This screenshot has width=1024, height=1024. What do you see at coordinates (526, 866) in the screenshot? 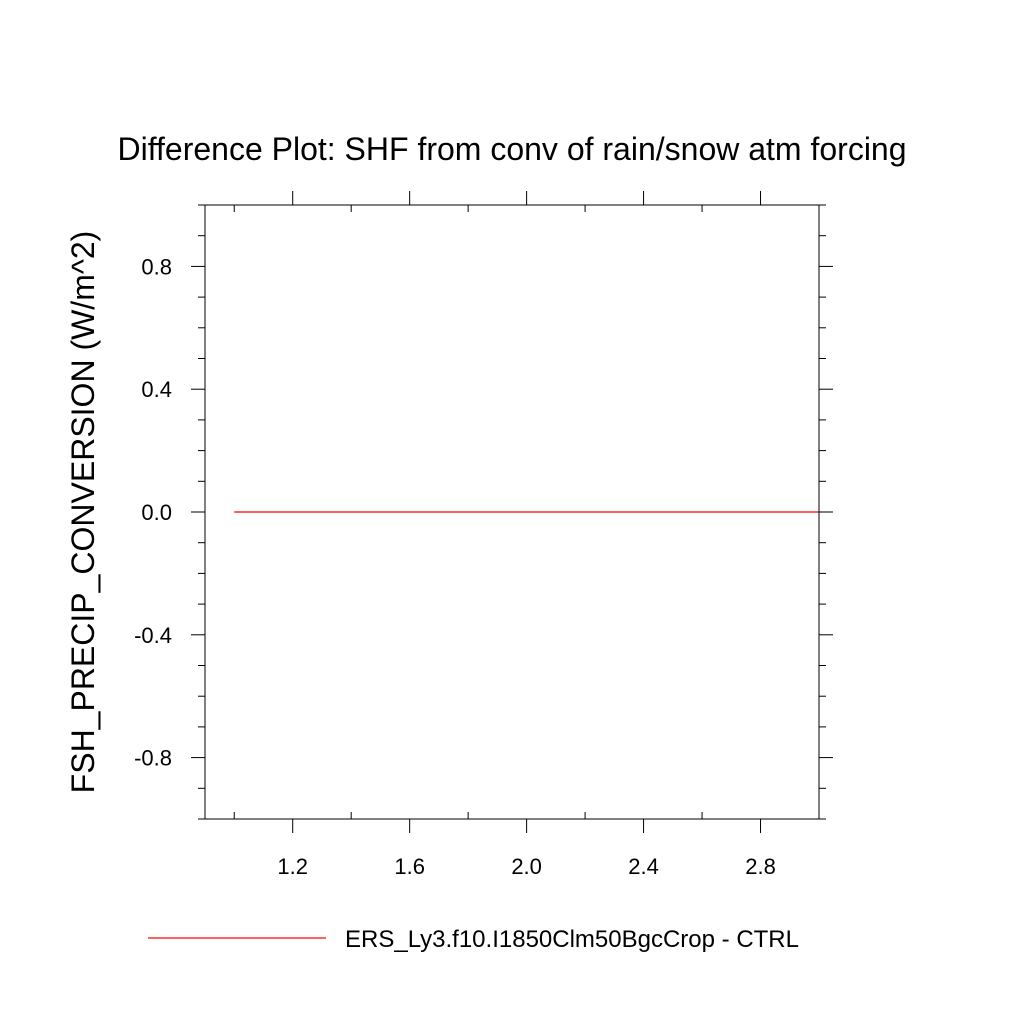
I see `x-tick-label: 2.0` at bounding box center [526, 866].